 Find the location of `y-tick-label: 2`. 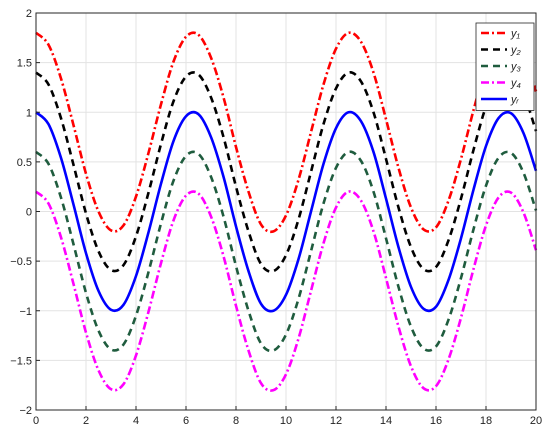

y-tick-label: 2 is located at coordinates (29, 14).